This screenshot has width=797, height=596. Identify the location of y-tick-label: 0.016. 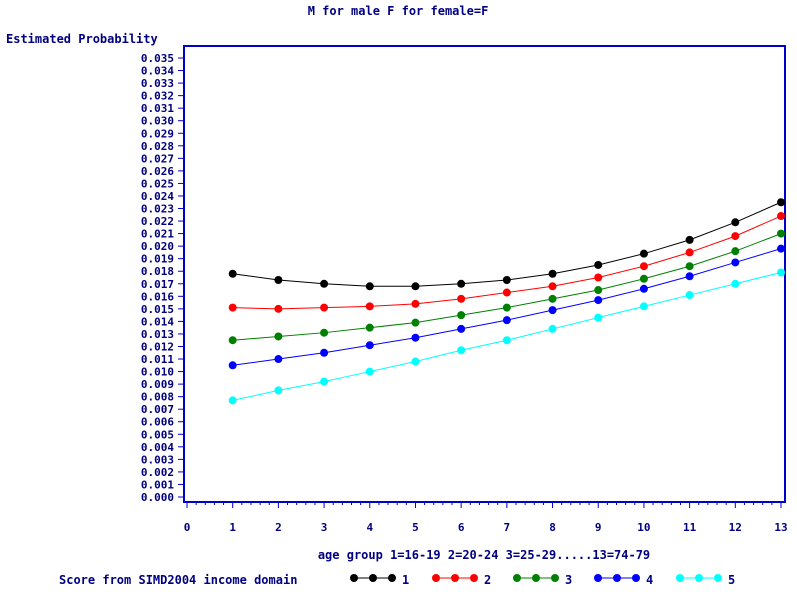
(157, 296).